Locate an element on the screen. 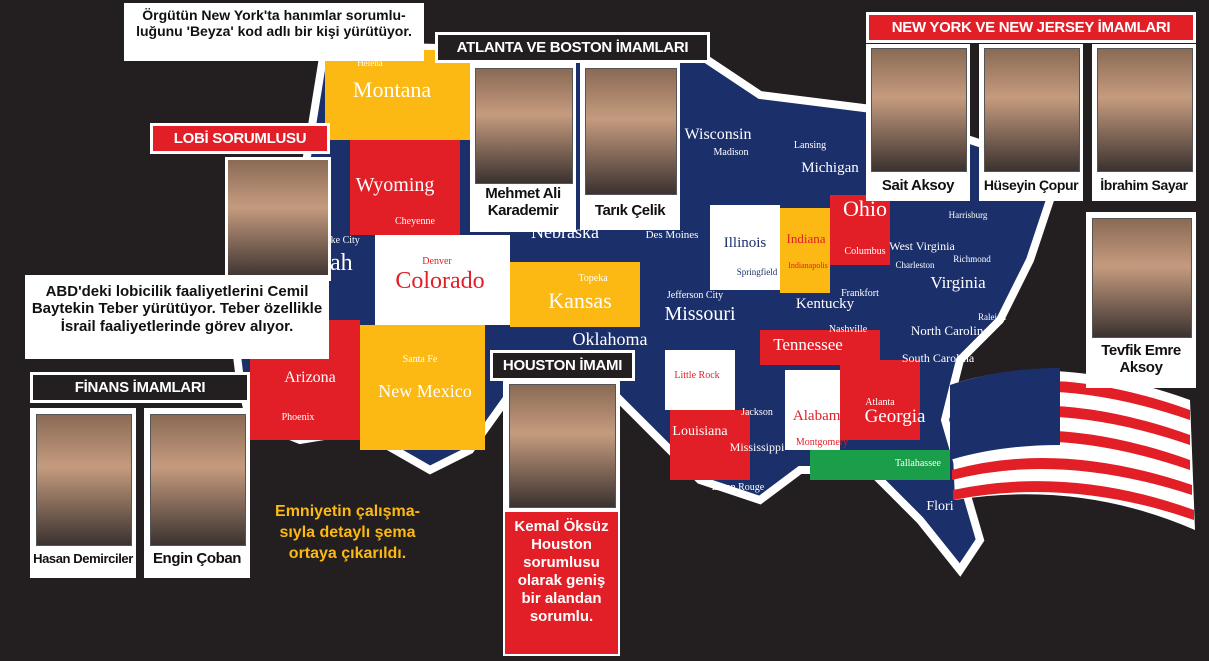 This screenshot has width=1209, height=661. state-label: Des Moines is located at coordinates (672, 235).